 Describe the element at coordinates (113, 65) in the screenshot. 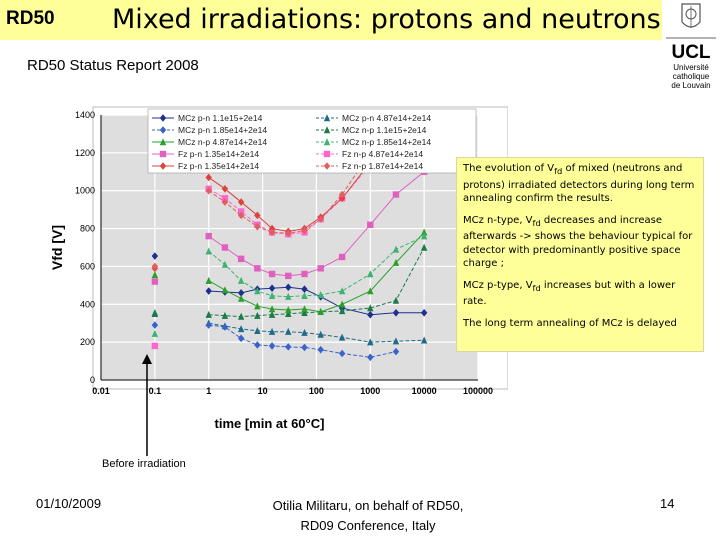

I see `slide-subtitle: RD50 Status Report 2008` at that location.